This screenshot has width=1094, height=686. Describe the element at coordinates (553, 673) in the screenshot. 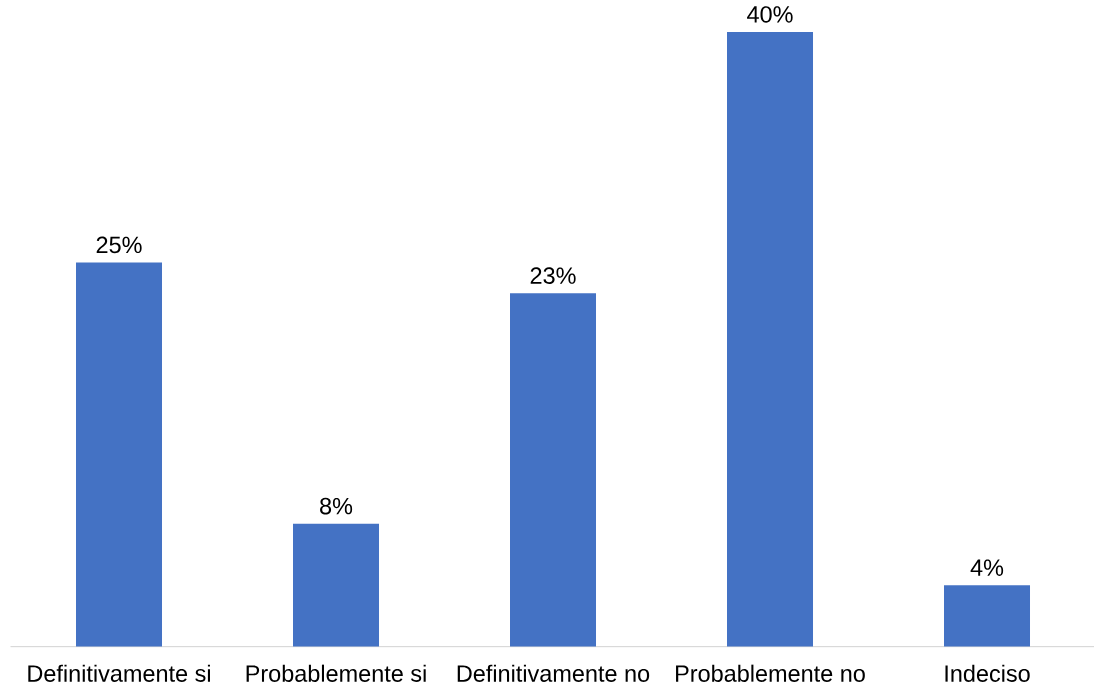

I see `x-tick-label: Definitivamente no` at that location.